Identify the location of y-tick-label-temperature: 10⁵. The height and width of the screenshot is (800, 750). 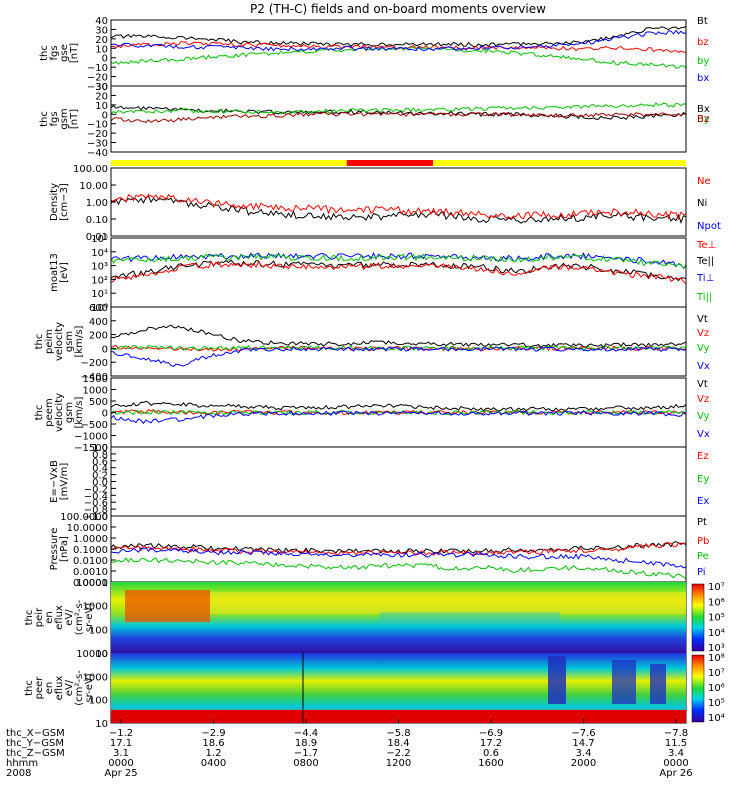
(99, 239).